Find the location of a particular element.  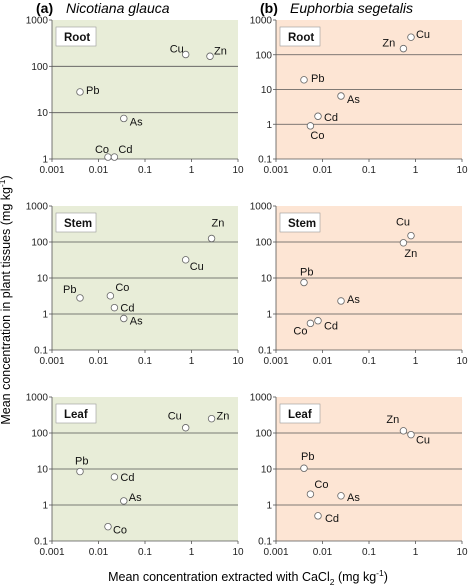

y-tick-label: 100 is located at coordinates (263, 243).